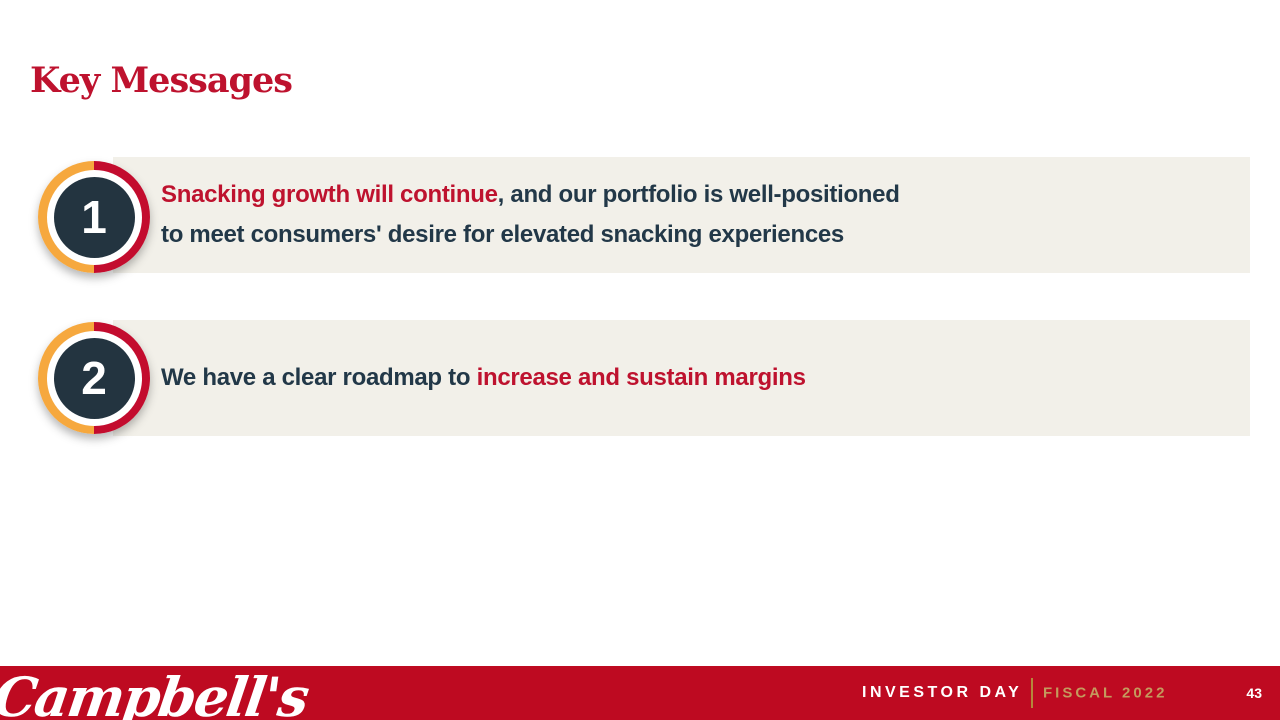 The width and height of the screenshot is (1280, 720). I want to click on message-segment-highlight: Snacking growth will continue, so click(329, 194).